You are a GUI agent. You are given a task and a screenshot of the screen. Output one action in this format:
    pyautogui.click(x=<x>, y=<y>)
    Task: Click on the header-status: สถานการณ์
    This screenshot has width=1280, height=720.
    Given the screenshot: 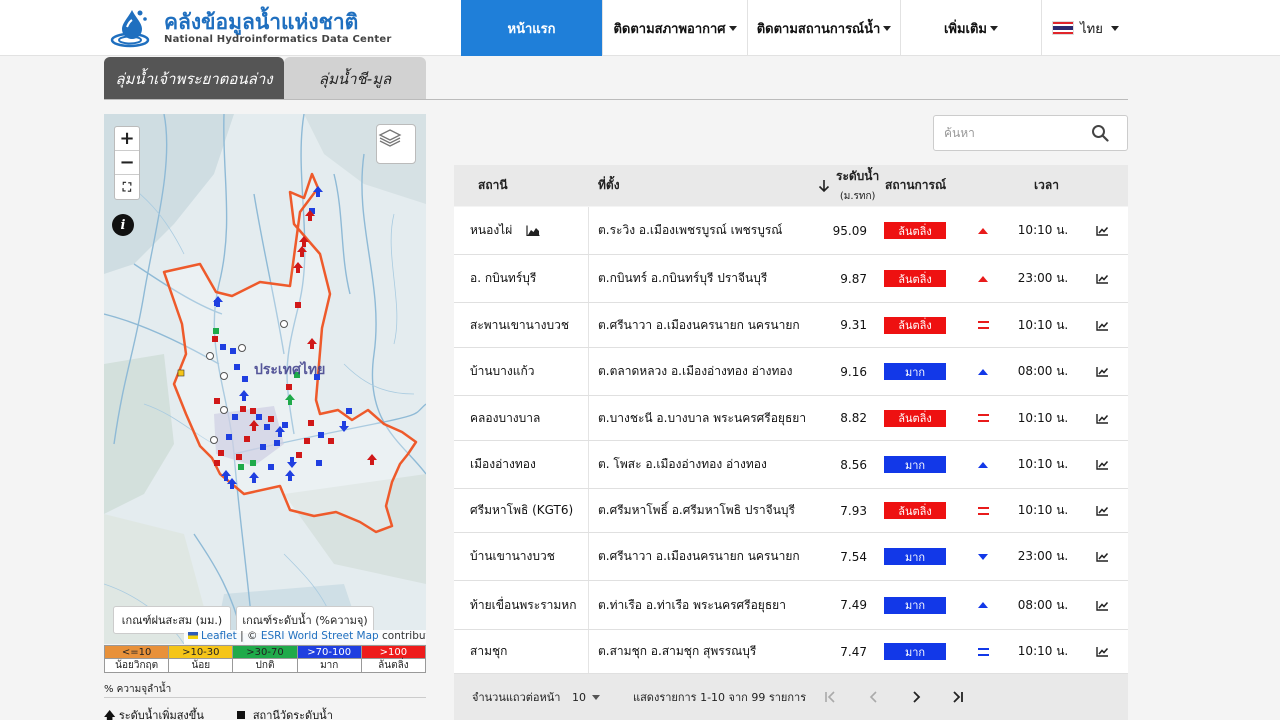 What is the action you would take?
    pyautogui.click(x=916, y=185)
    